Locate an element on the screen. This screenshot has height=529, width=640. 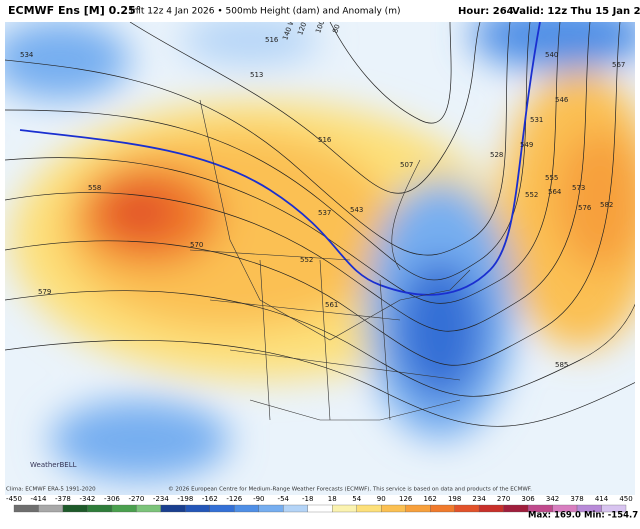
colorbar-label: -270 is located at coordinates (136, 499).